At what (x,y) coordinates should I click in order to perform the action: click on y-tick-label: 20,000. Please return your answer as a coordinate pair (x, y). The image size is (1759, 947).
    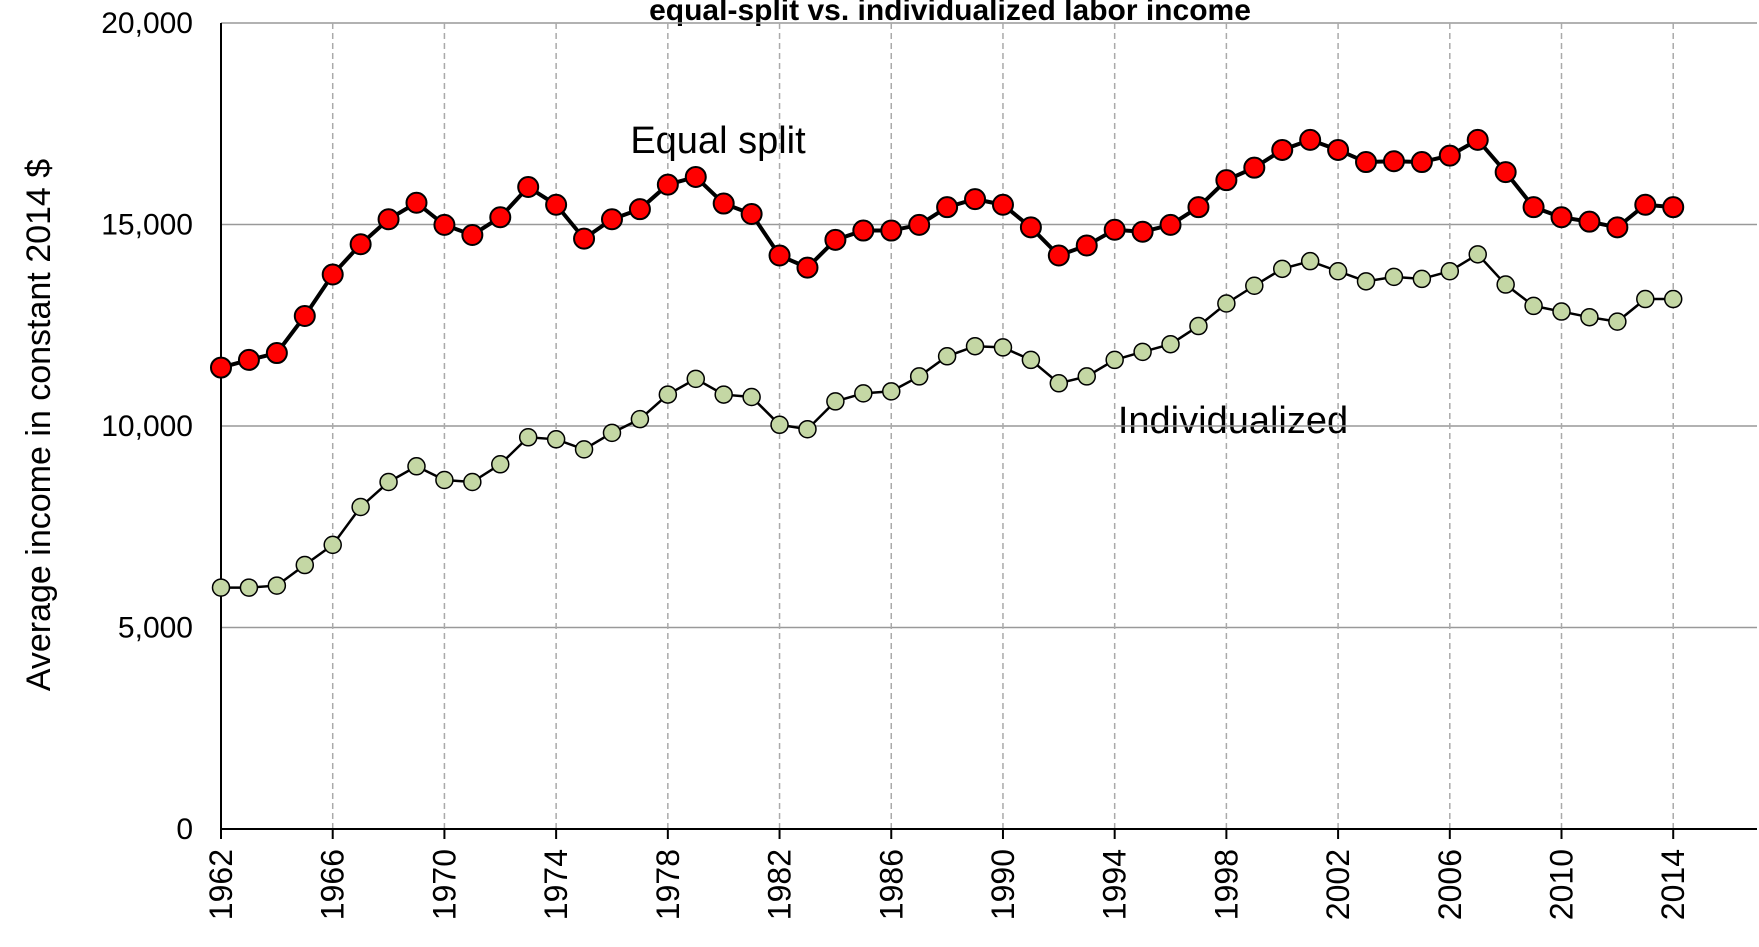
    Looking at the image, I should click on (147, 23).